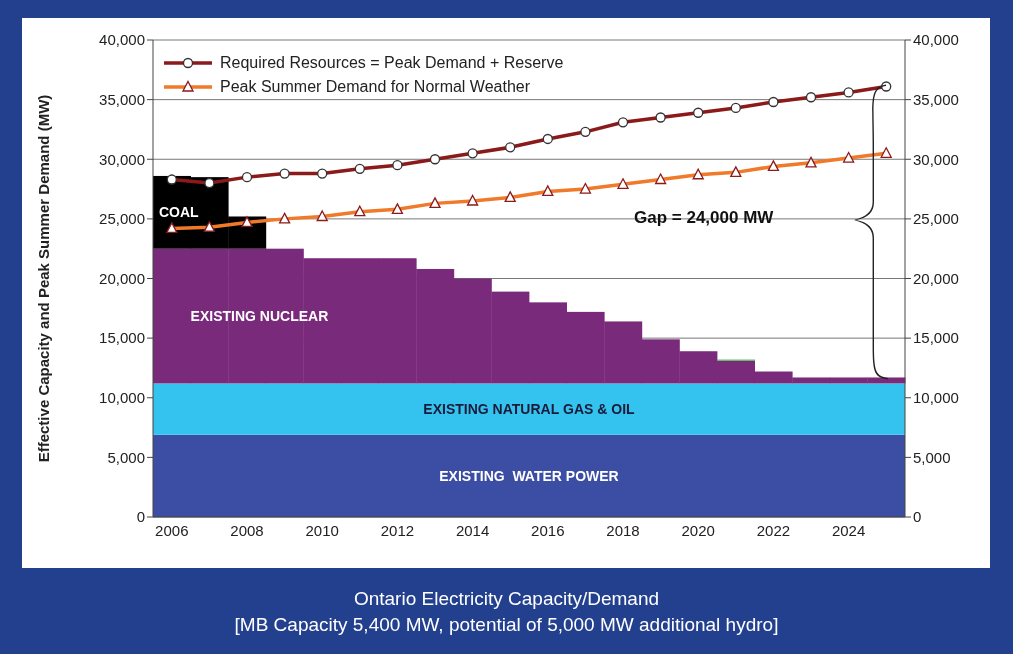 This screenshot has width=1013, height=654. Describe the element at coordinates (322, 530) in the screenshot. I see `x-tick-label: 2010` at that location.